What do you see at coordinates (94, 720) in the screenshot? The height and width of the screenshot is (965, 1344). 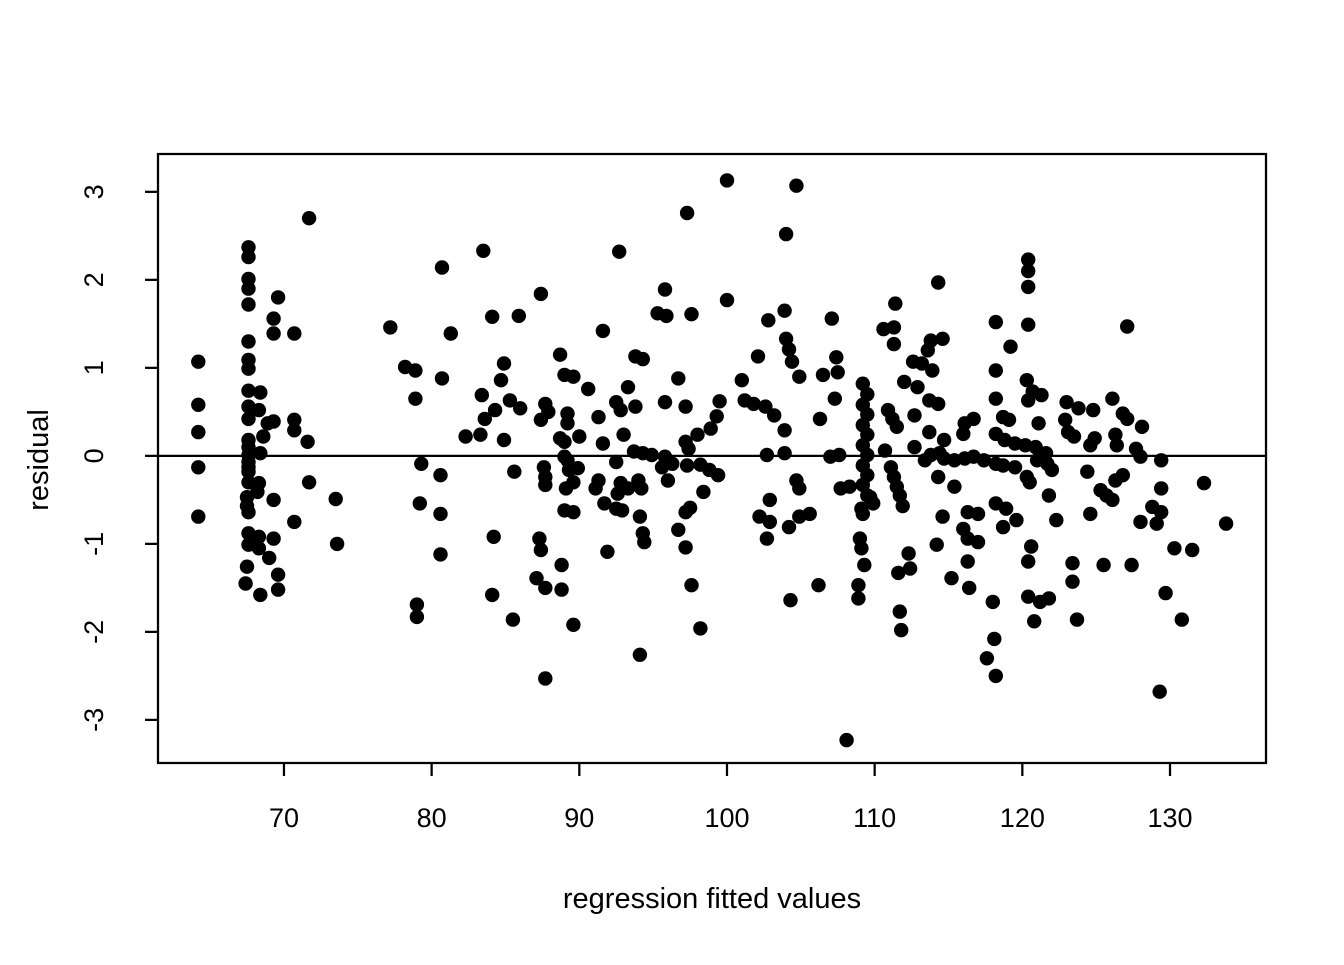 I see `y-tick-label: -3` at bounding box center [94, 720].